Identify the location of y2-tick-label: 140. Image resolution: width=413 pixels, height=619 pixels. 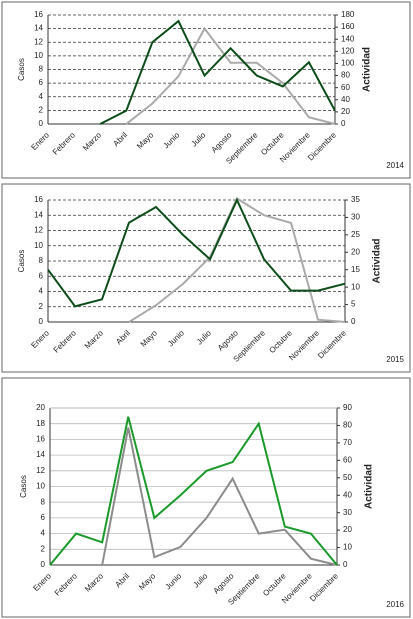
(348, 38).